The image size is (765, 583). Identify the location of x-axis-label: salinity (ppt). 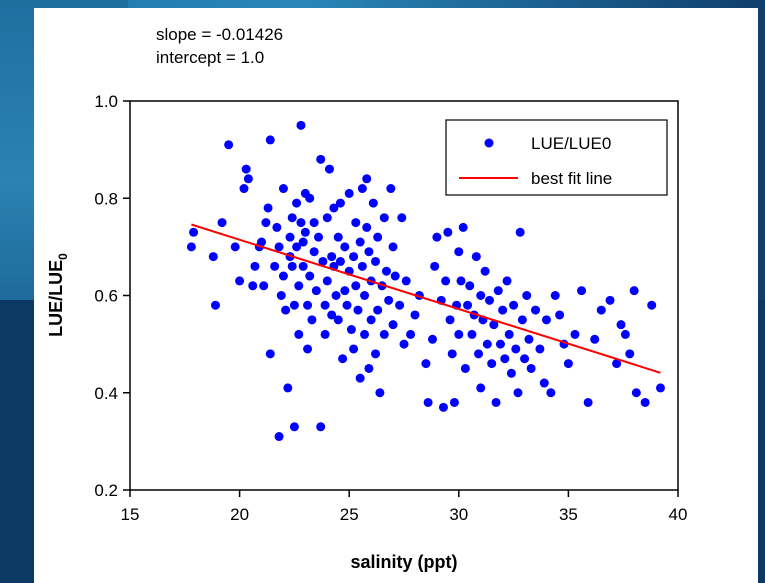
(404, 562).